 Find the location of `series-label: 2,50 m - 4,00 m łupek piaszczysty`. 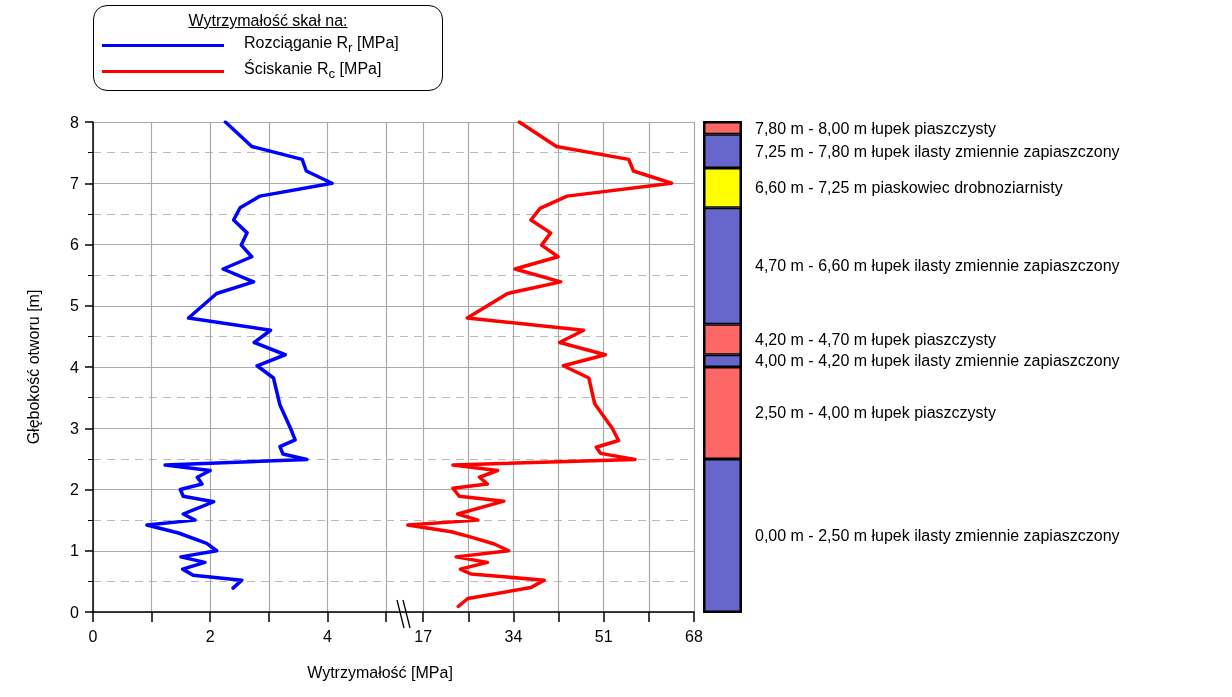

series-label: 2,50 m - 4,00 m łupek piaszczysty is located at coordinates (875, 413).